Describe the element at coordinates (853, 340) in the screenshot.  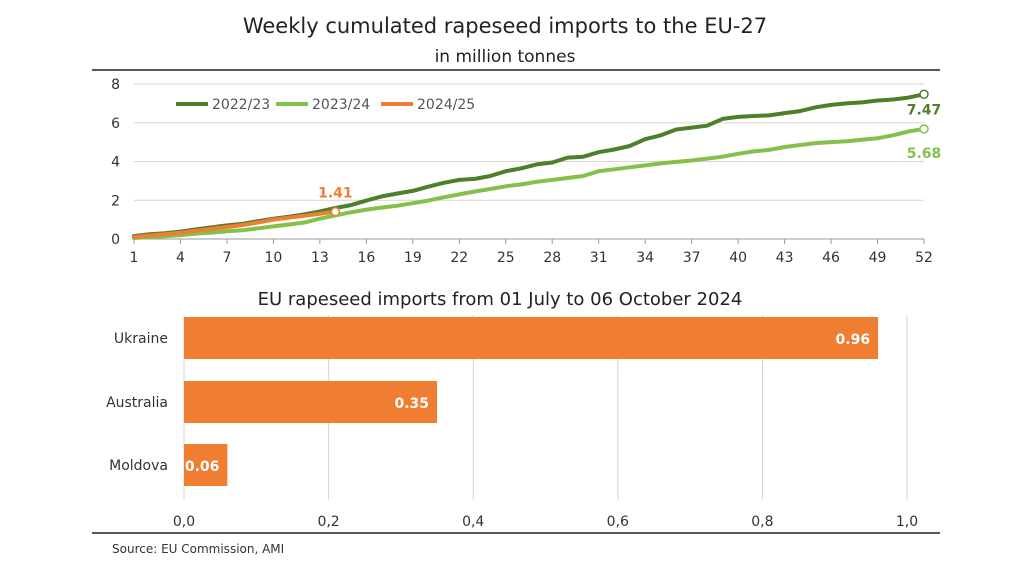
I see `bar-value-label: 0.96` at that location.